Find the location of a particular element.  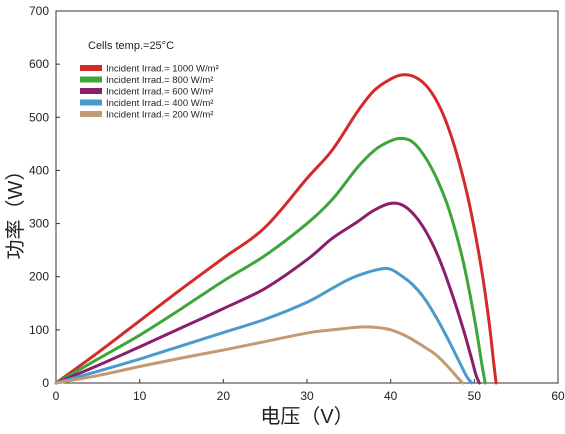

y-axis-title: 功率（W） is located at coordinates (15, 210).